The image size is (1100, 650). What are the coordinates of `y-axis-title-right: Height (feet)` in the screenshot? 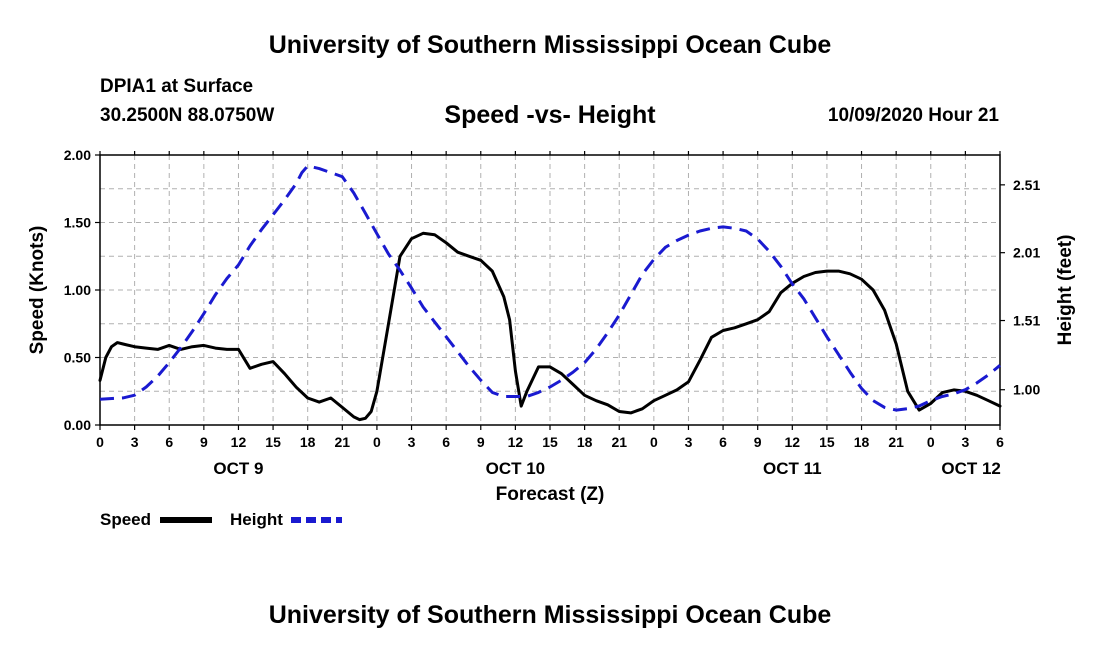 It's located at (1065, 290).